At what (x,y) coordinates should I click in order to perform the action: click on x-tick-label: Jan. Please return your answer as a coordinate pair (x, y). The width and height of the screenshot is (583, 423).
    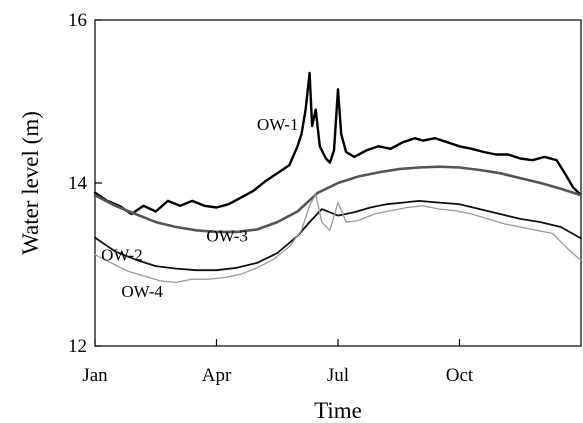
    Looking at the image, I should click on (95, 375).